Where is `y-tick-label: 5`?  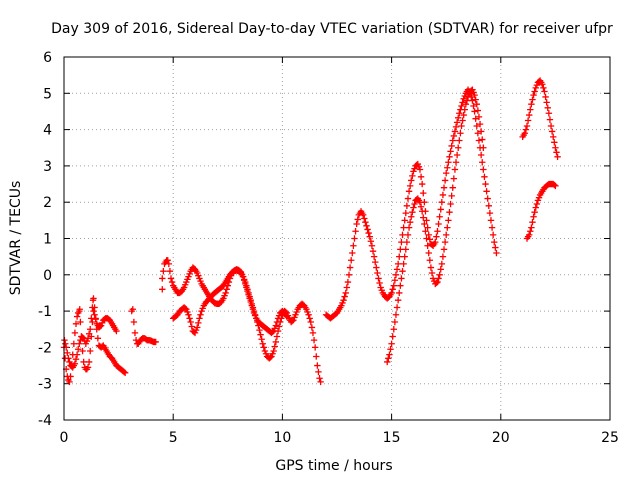 y-tick-label: 5 is located at coordinates (47, 94).